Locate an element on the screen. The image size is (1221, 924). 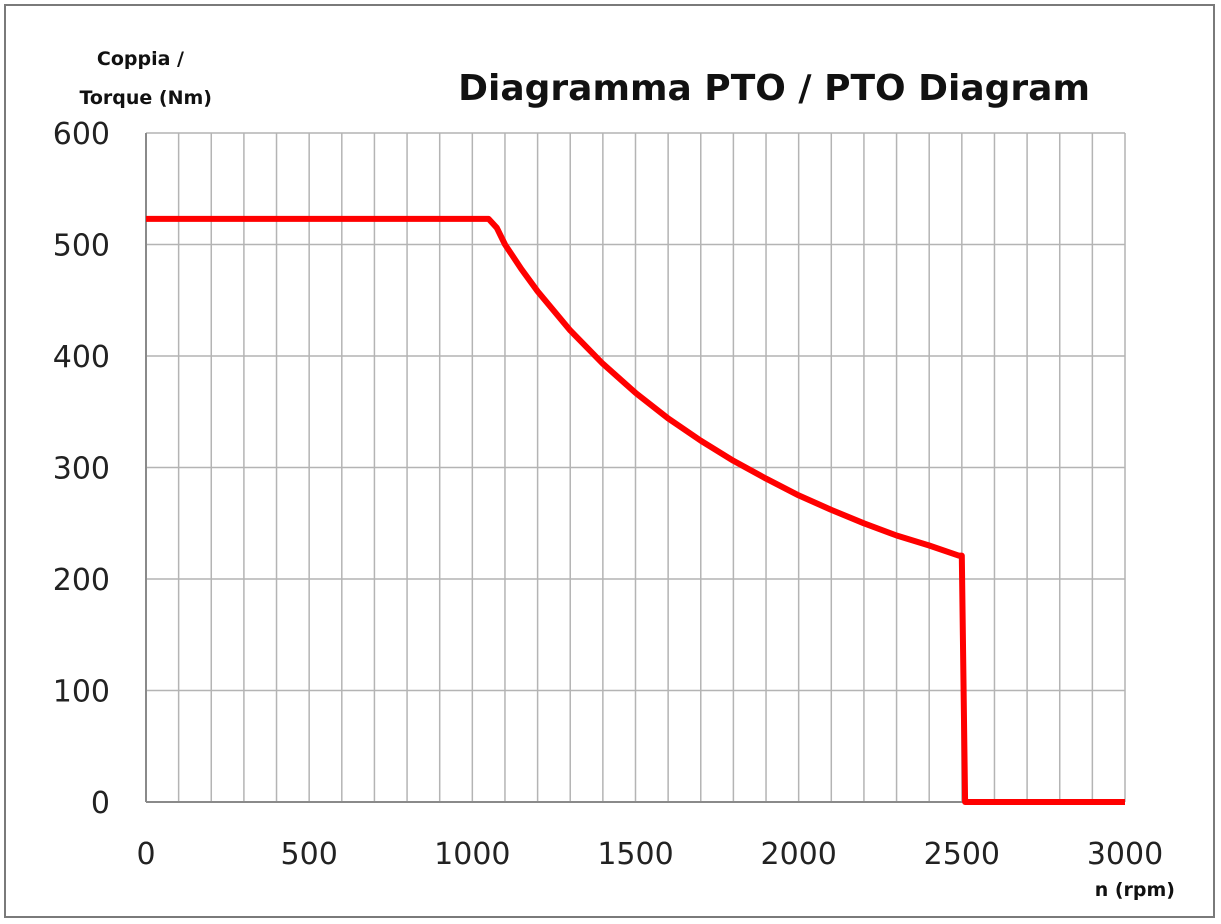
y-tick-label: 300 is located at coordinates (81, 469).